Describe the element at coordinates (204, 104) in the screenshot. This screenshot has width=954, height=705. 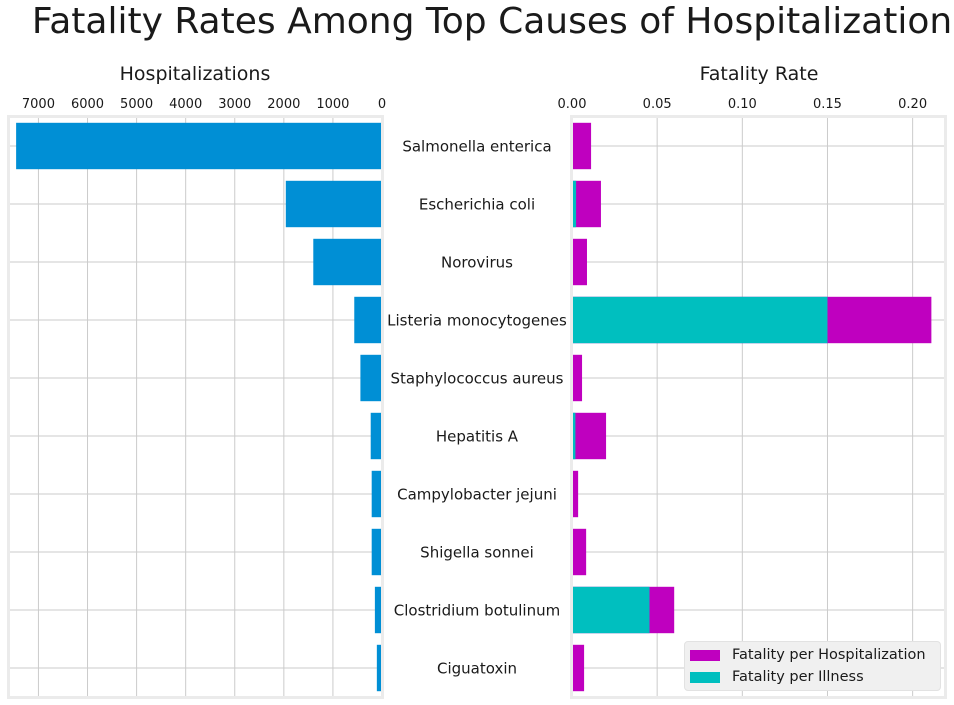
I see `left-x-tick-labels: 7000 6000 5000 4000 3000 2000 1000 0` at that location.